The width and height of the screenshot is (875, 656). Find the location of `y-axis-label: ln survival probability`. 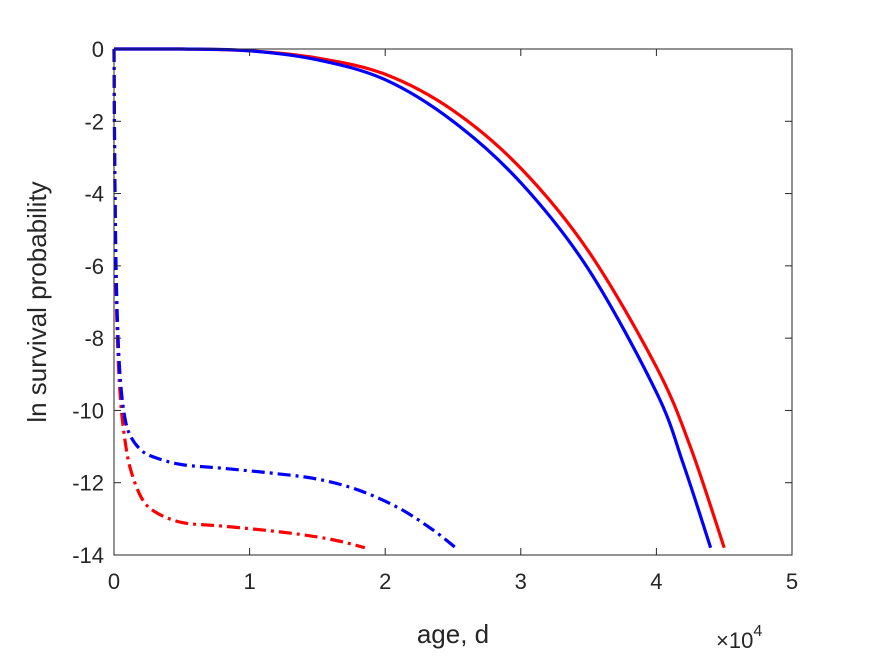

y-axis-label: ln survival probability is located at coordinates (37, 301).